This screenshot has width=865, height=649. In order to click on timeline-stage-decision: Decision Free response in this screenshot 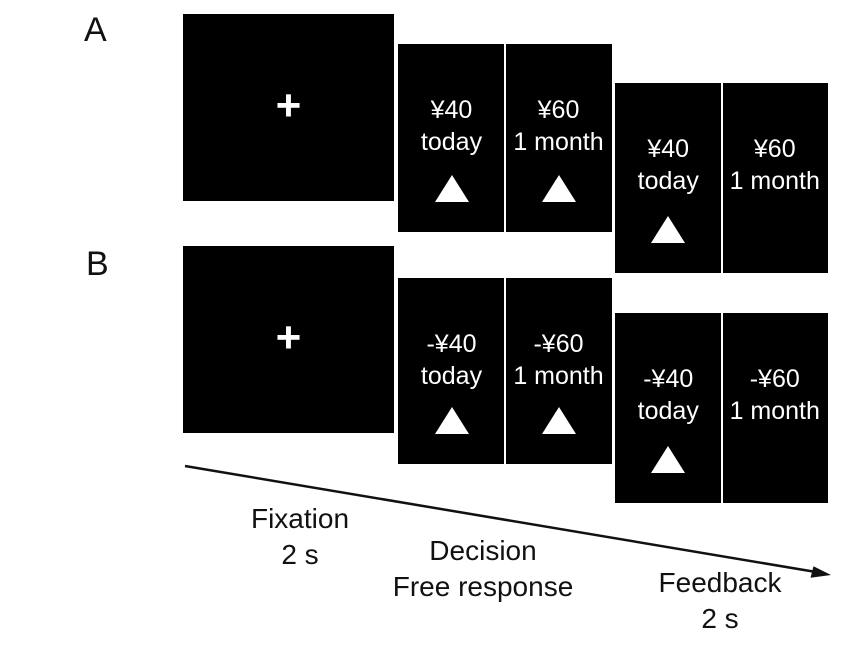, I will do `click(483, 569)`.